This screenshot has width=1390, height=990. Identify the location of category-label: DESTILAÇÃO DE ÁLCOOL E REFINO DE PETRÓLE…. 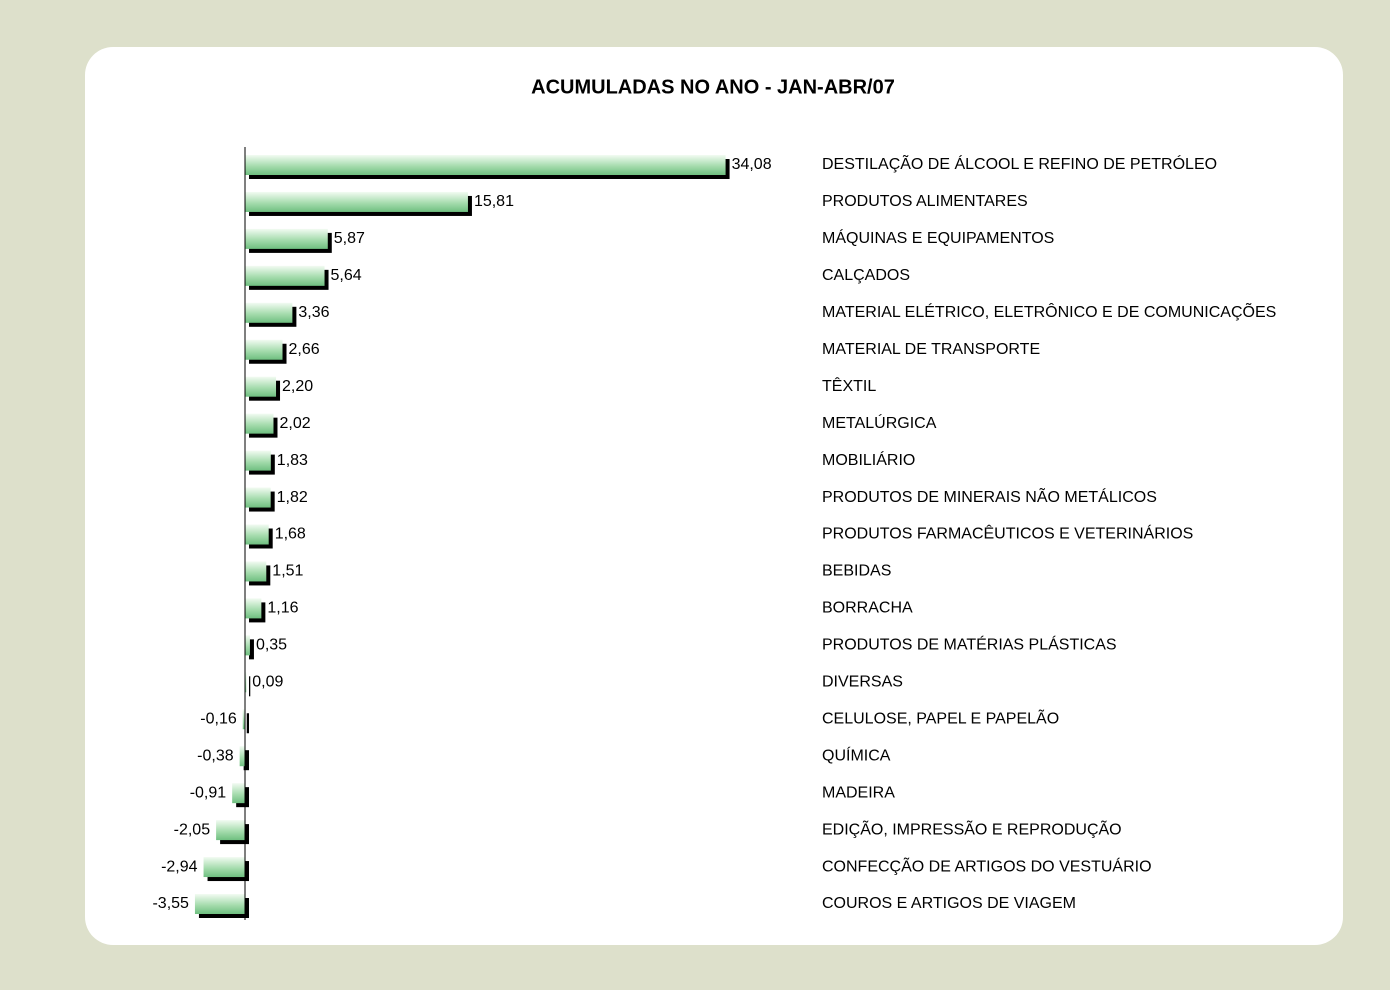
(1019, 163).